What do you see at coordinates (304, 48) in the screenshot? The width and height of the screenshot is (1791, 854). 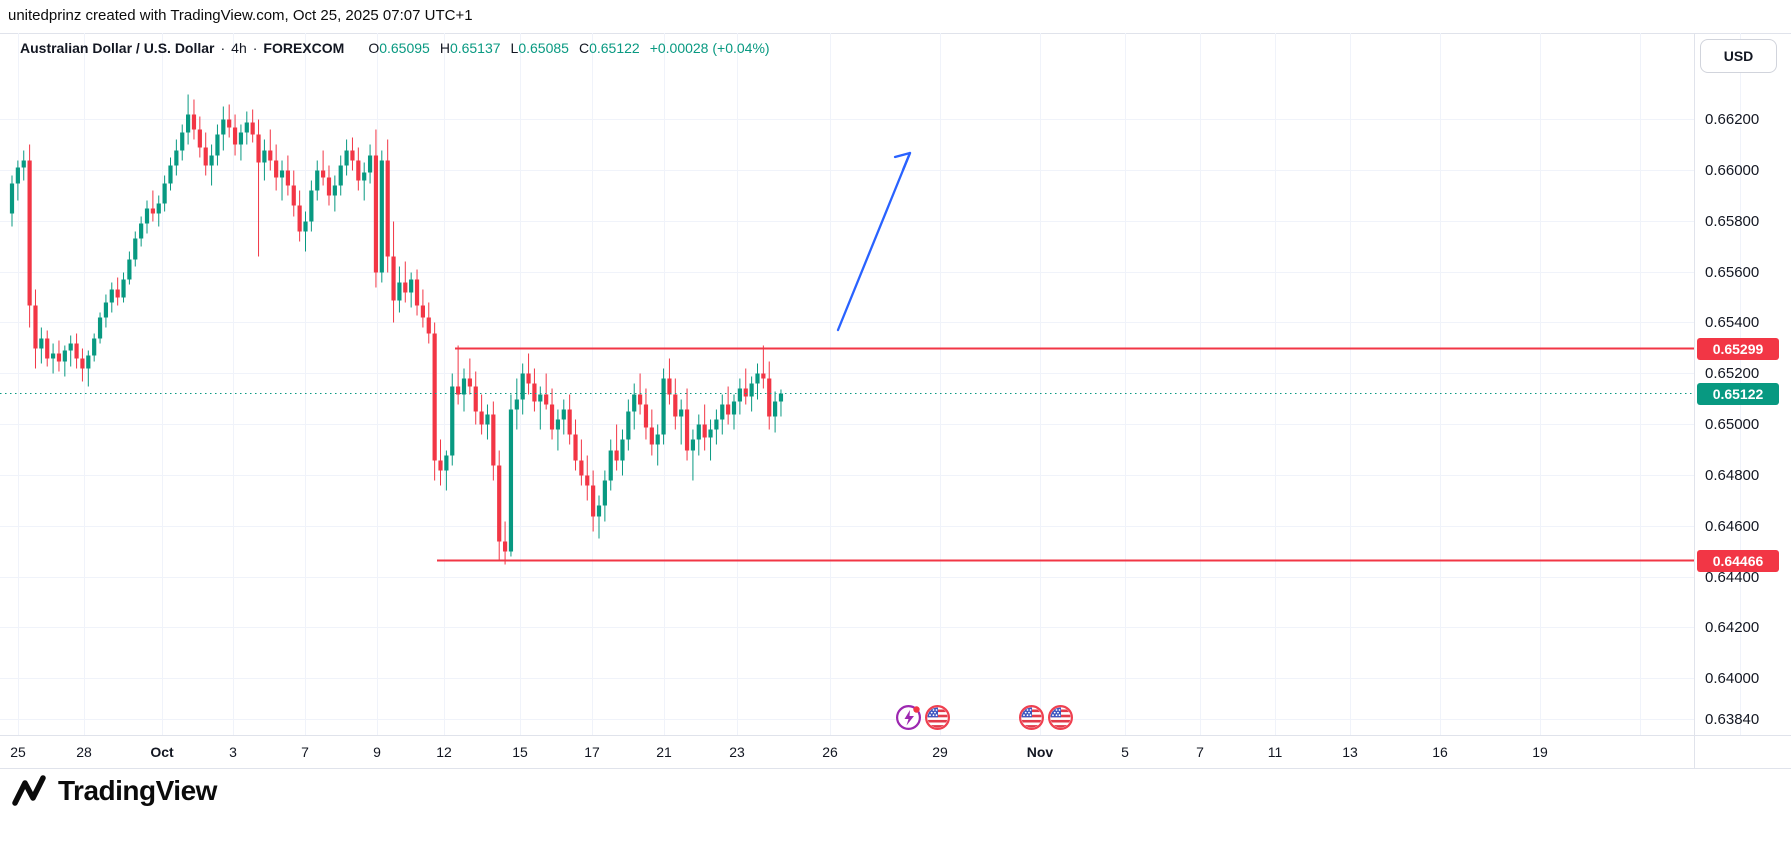 I see `exchange-label: FOREXCOM` at bounding box center [304, 48].